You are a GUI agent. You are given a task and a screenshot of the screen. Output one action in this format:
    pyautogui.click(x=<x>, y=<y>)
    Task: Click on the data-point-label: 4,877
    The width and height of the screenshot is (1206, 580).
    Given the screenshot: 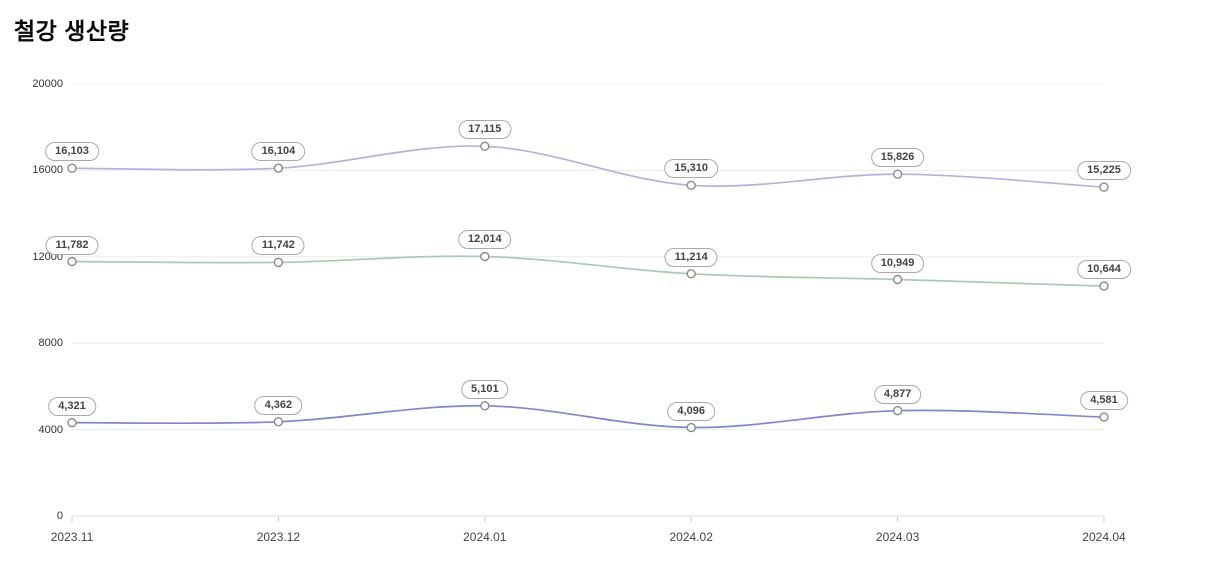 What is the action you would take?
    pyautogui.click(x=897, y=394)
    